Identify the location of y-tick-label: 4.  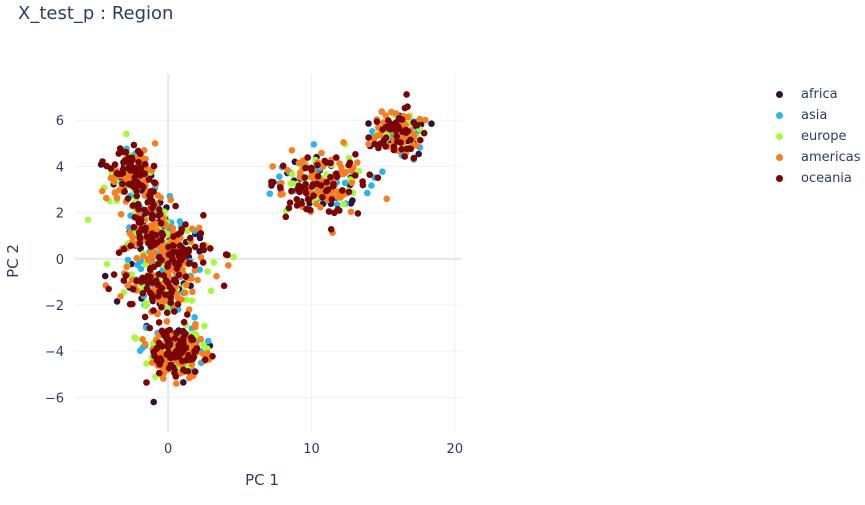
(60, 167).